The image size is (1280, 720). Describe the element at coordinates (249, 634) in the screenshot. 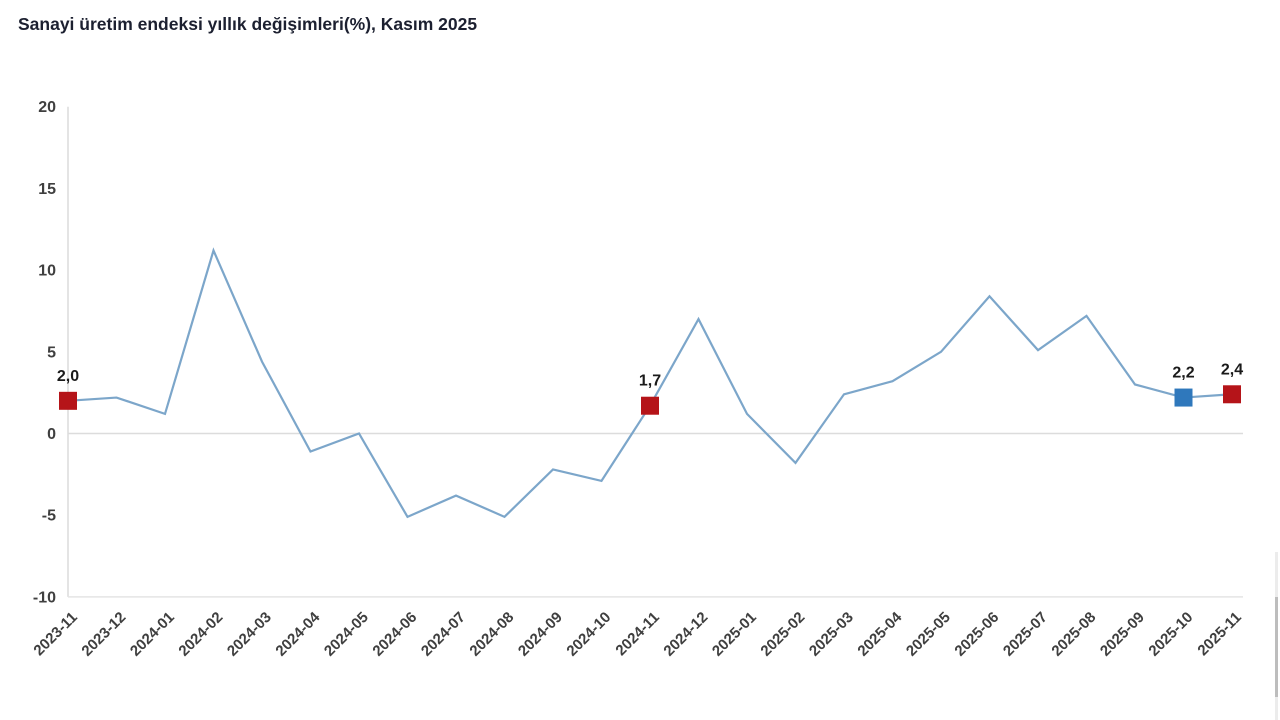

I see `x-axis-tick-label: 2024-03` at that location.